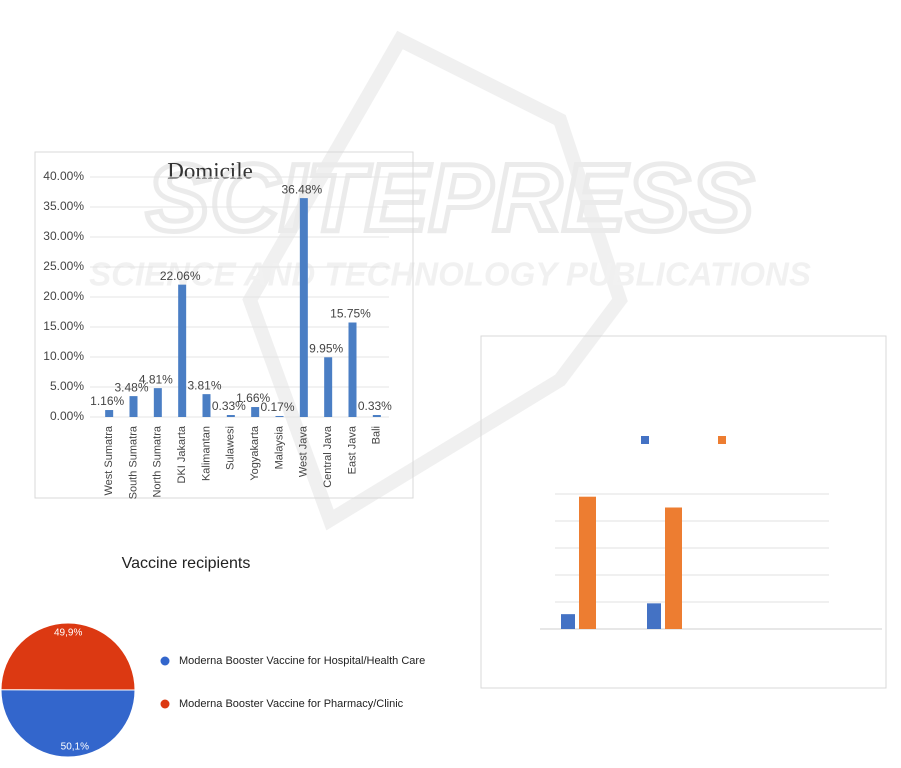 Image resolution: width=901 pixels, height=768 pixels. What do you see at coordinates (352, 449) in the screenshot?
I see `x-tick-label: East Java` at bounding box center [352, 449].